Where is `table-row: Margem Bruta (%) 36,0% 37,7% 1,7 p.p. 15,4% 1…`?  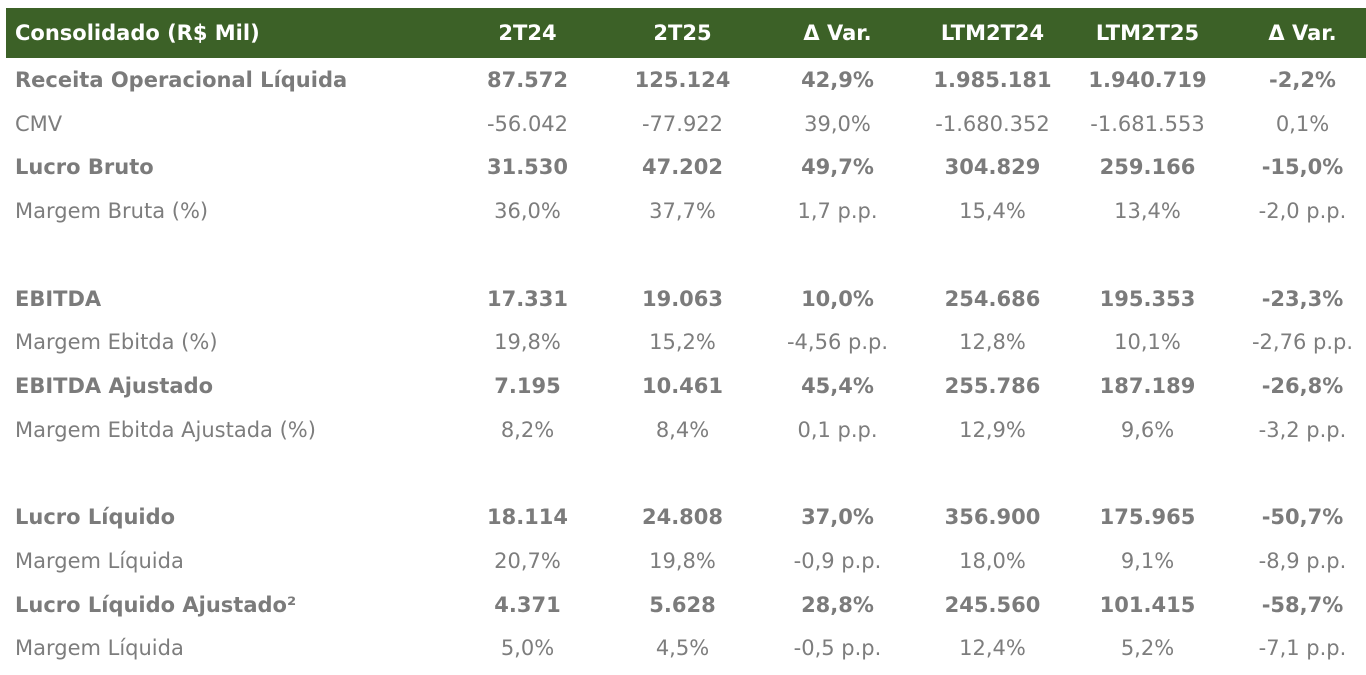
table-row: Margem Bruta (%) 36,0% 37,7% 1,7 p.p. 15,4% 1… is located at coordinates (686, 211).